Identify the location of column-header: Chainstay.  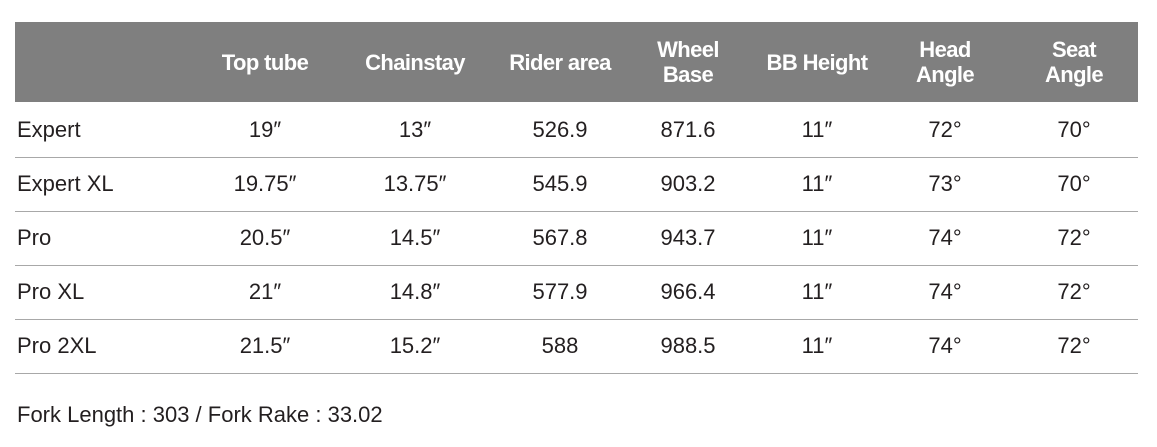
(415, 62).